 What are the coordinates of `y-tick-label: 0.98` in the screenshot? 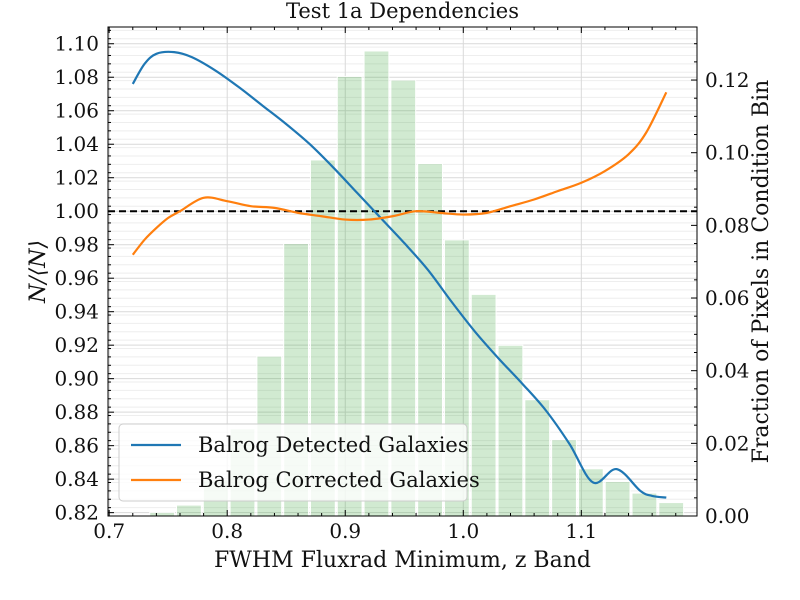 It's located at (76, 245).